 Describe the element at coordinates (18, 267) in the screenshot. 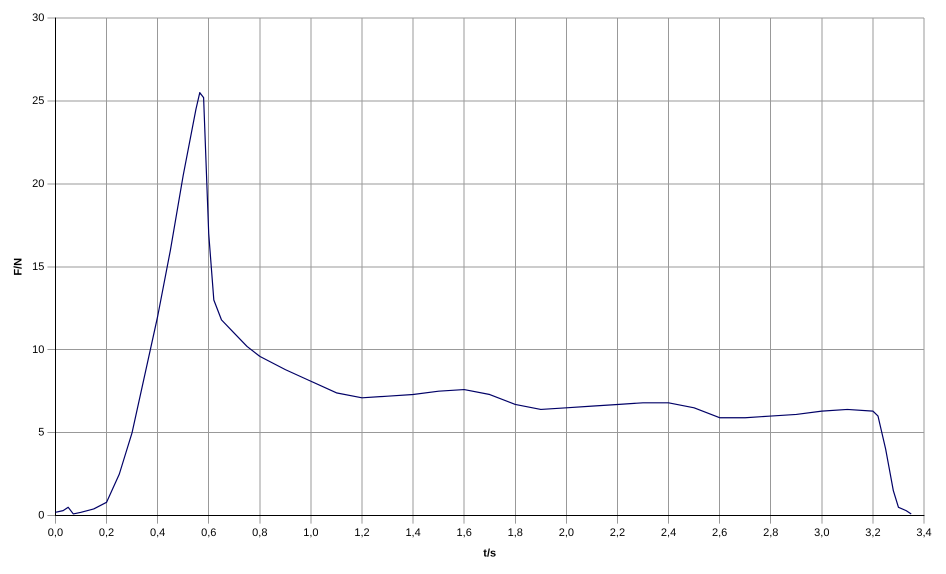

I see `y-axis-title: F/N` at that location.